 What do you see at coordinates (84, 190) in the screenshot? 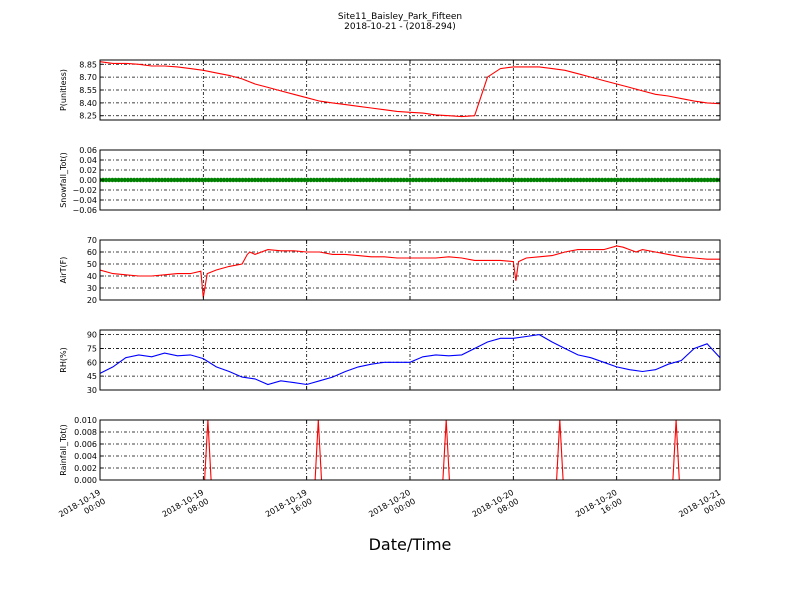
I see `panel-2-ytick-label: −0.02` at bounding box center [84, 190].